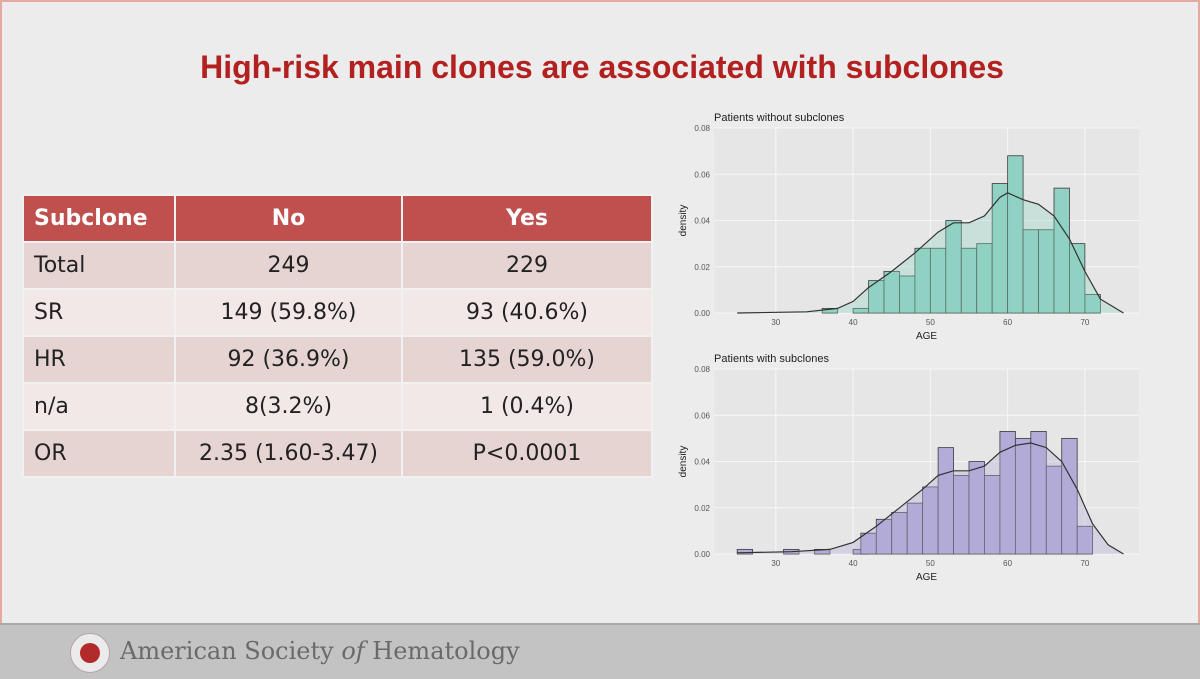  I want to click on table-cell: 249, so click(288, 265).